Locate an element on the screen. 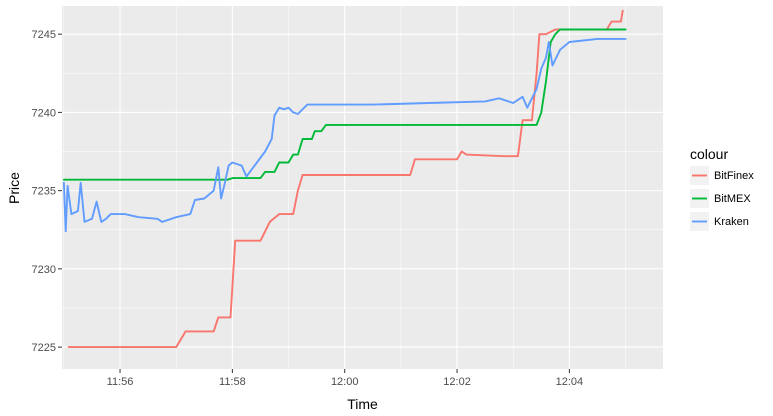 The image size is (773, 416). y-tick-label: 7225 is located at coordinates (44, 348).